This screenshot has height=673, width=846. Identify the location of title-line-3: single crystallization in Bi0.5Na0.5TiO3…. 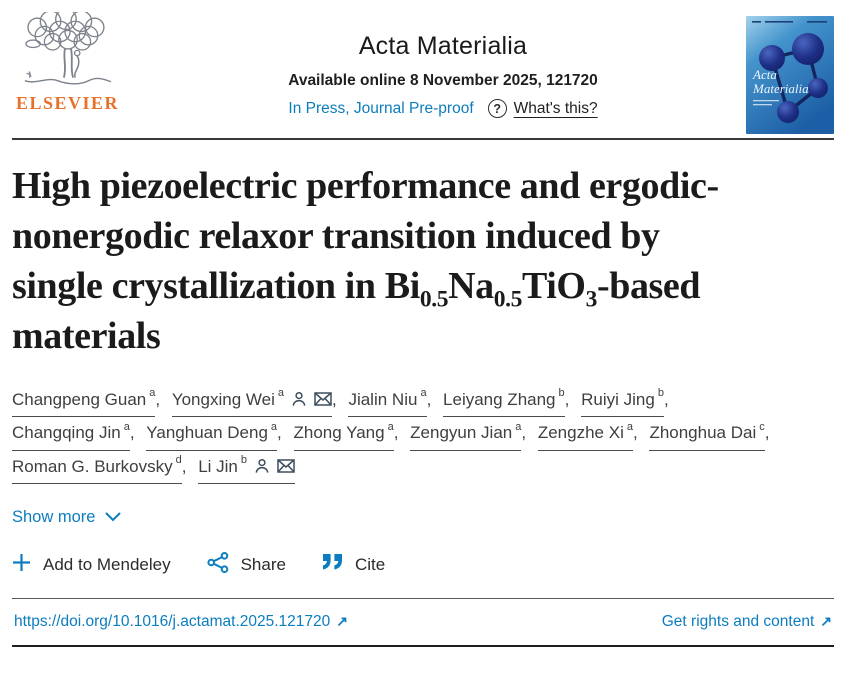
(356, 289).